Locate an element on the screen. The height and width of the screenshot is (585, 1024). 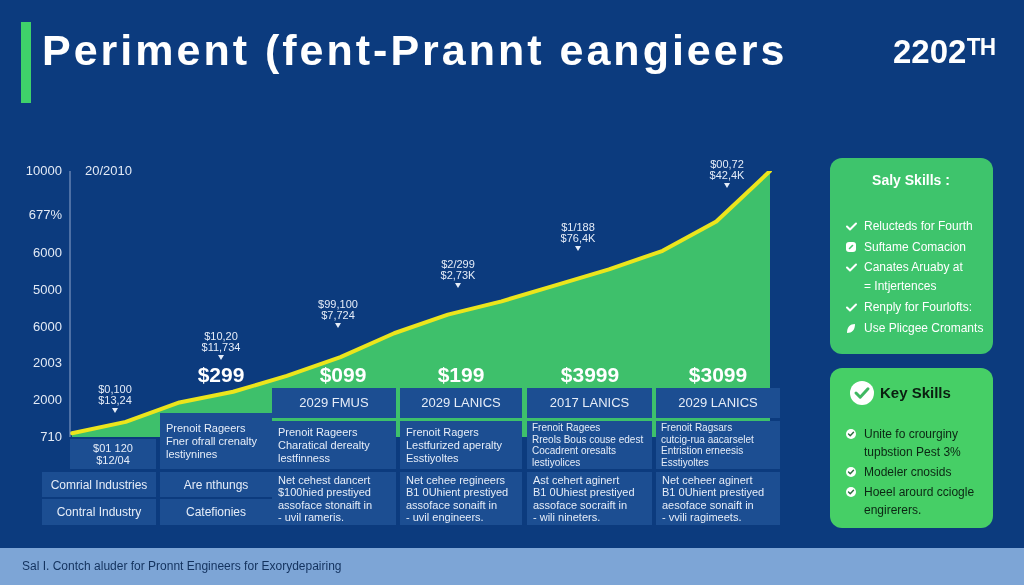
text: - wili nineters. is located at coordinates (567, 517).